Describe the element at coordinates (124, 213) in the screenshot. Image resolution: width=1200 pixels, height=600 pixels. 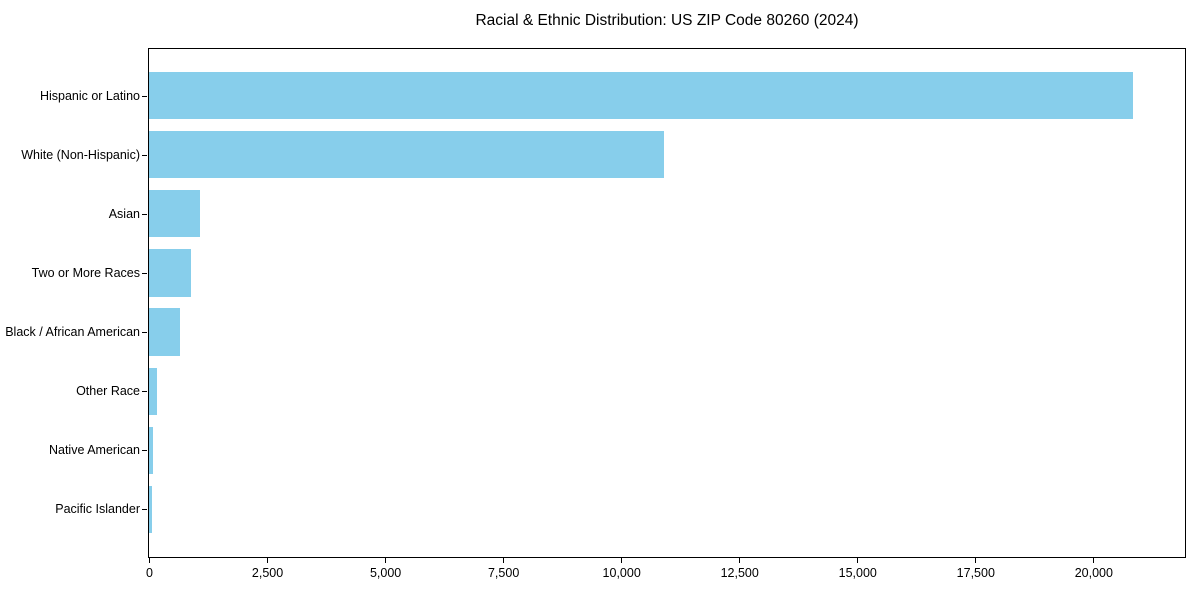
I see `y-tick-label: Asian` at that location.